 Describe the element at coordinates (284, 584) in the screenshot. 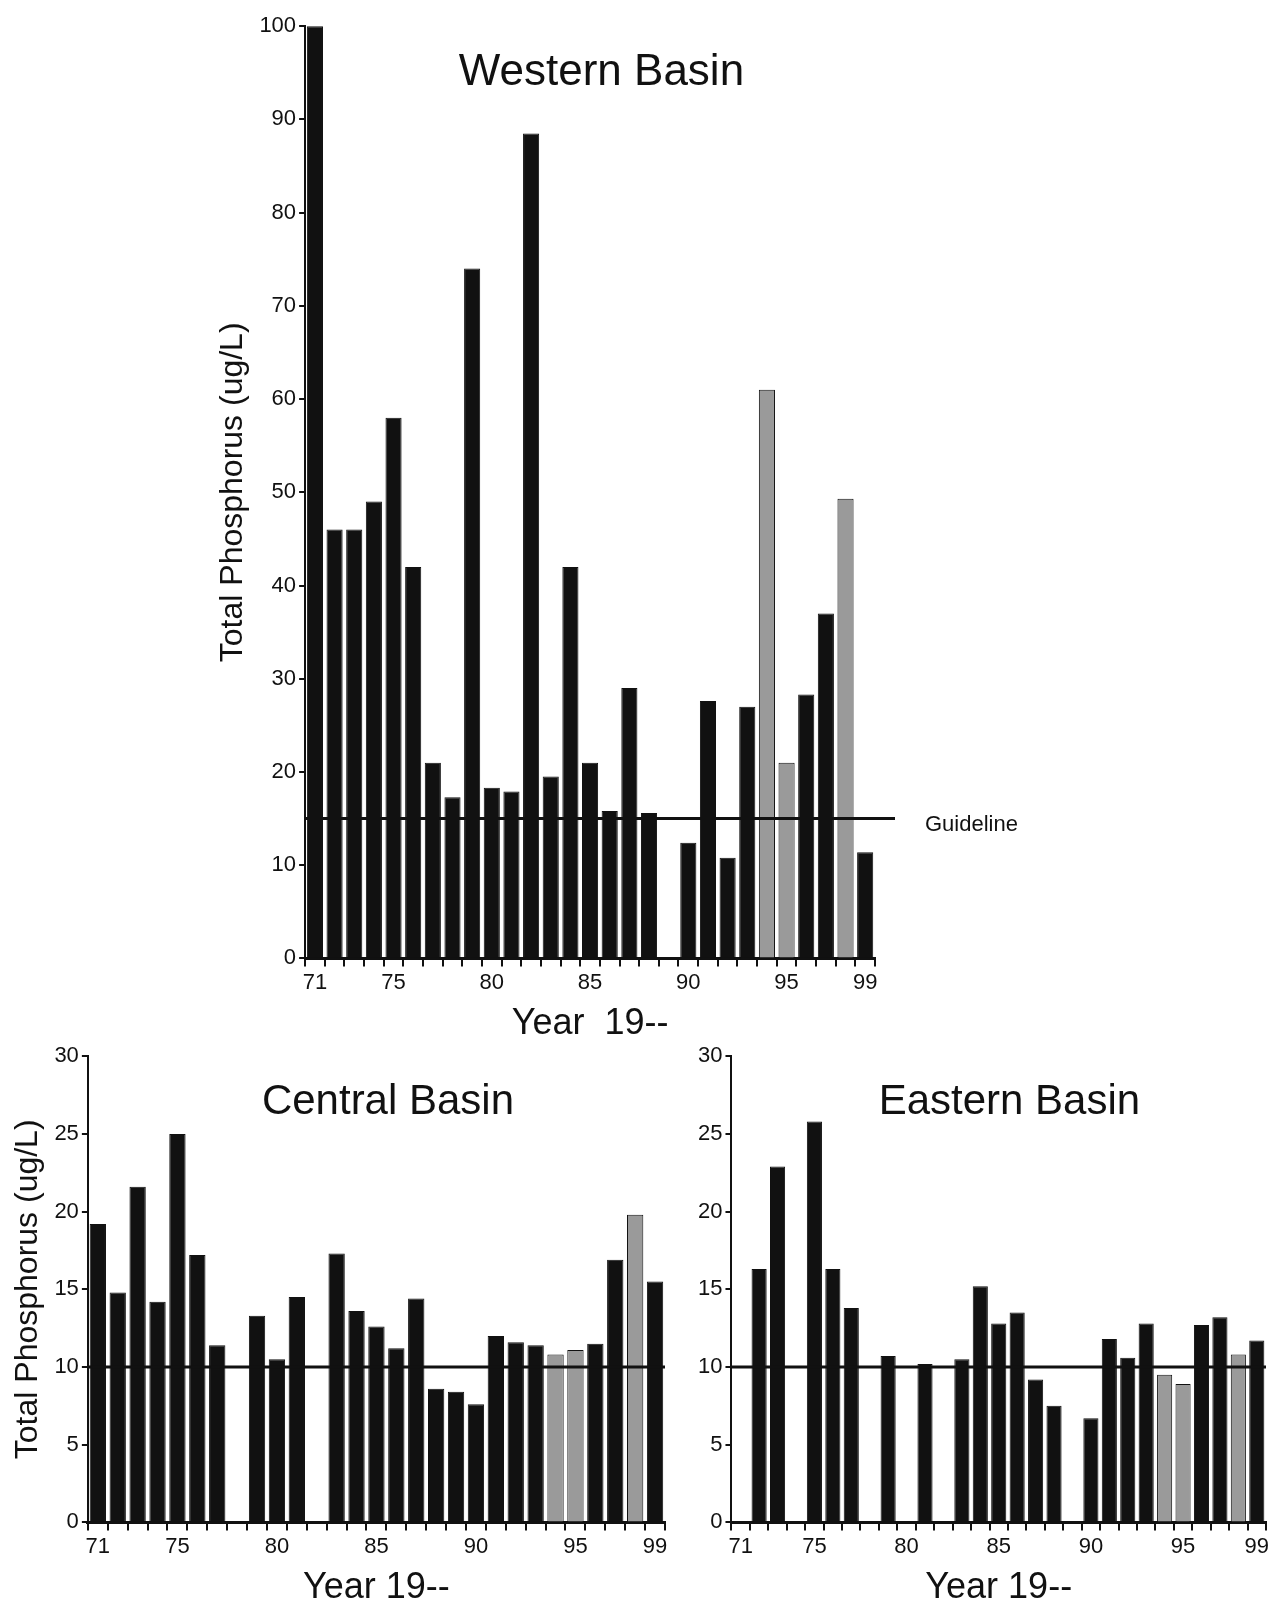

I see `y-tick-label: 40` at that location.